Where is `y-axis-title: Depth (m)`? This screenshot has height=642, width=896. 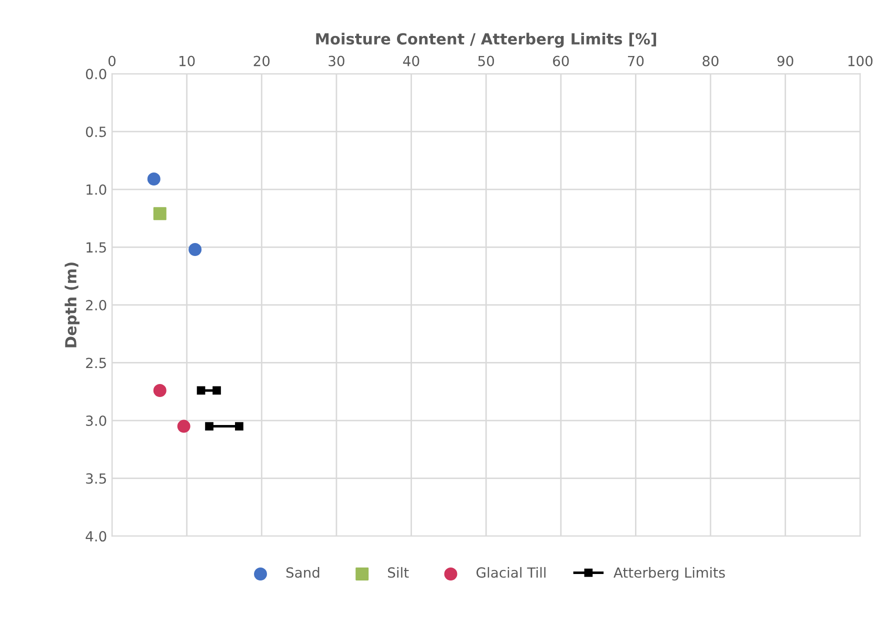
y-axis-title: Depth (m) is located at coordinates (72, 305).